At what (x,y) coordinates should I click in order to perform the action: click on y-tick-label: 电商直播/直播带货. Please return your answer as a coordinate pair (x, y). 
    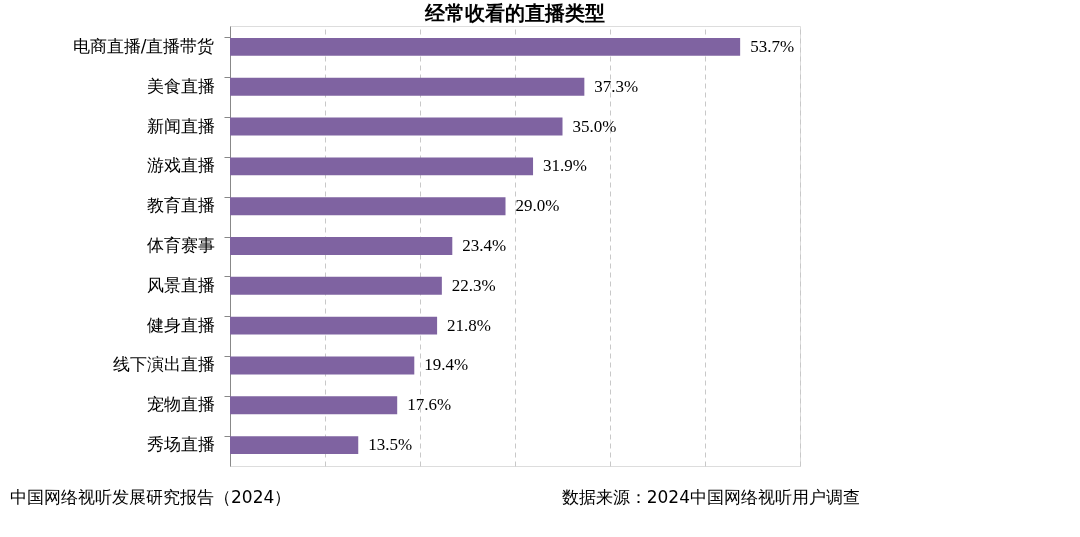
    Looking at the image, I should click on (143, 45).